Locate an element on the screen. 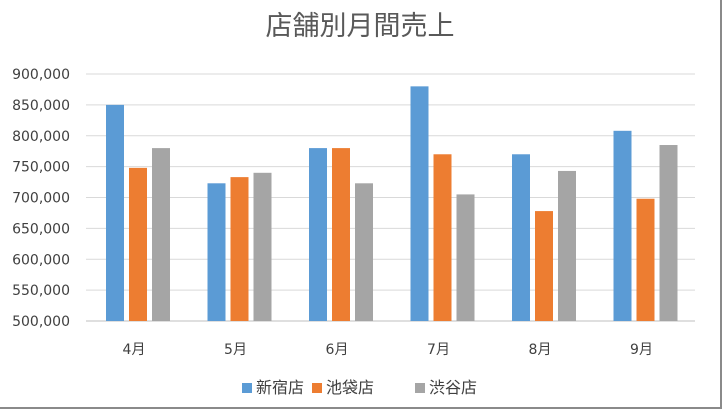 This screenshot has height=409, width=722. bar-3-5月 is located at coordinates (262, 246).